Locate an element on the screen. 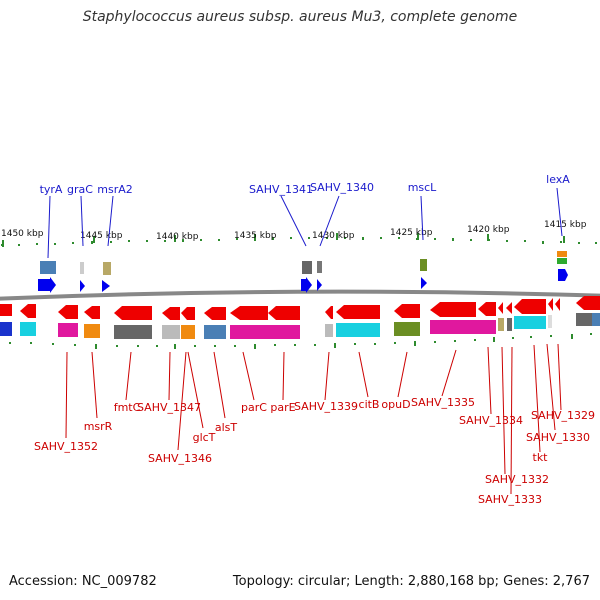  reverse-gene-arrows is located at coordinates (300, 308).